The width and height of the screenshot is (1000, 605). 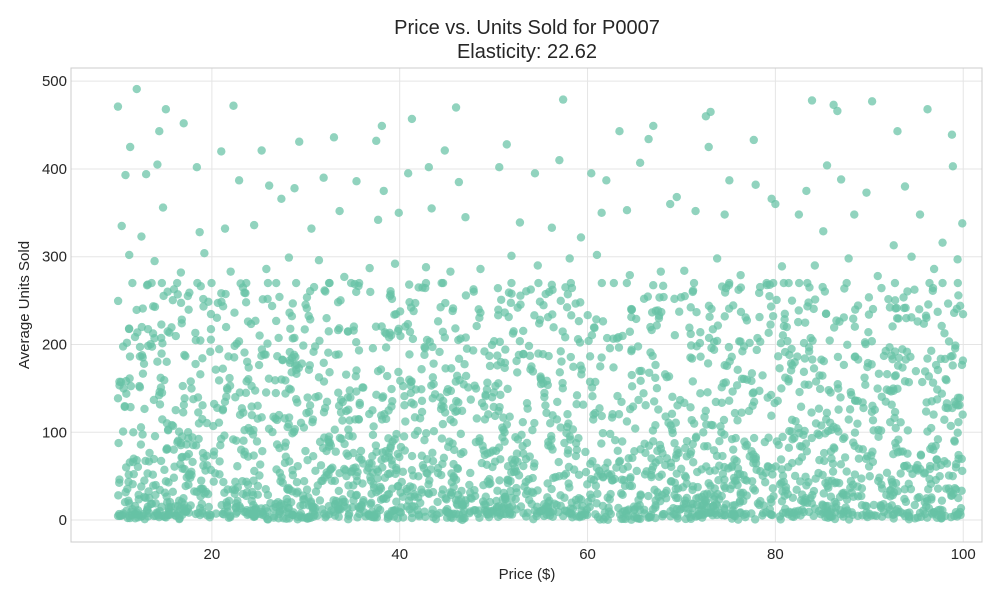 What do you see at coordinates (54, 169) in the screenshot?
I see `y-tick-label: 400` at bounding box center [54, 169].